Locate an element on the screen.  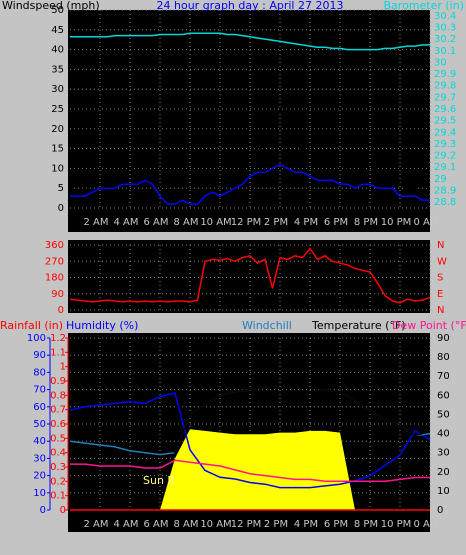
y-tick-label: 10 is located at coordinates (39, 493).